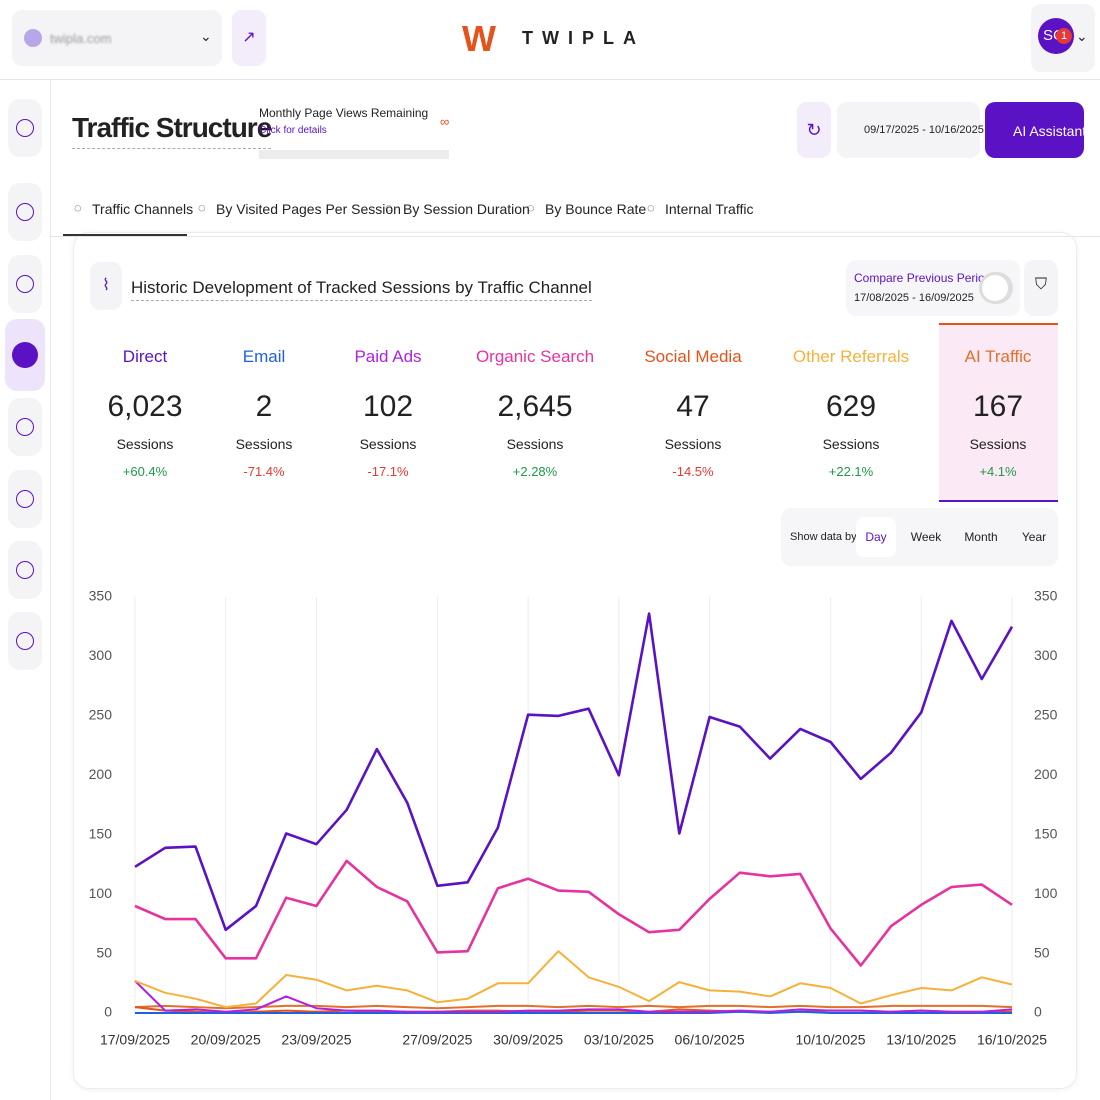 The height and width of the screenshot is (1100, 1100). What do you see at coordinates (106, 286) in the screenshot?
I see `chart-icon: ⌇` at bounding box center [106, 286].